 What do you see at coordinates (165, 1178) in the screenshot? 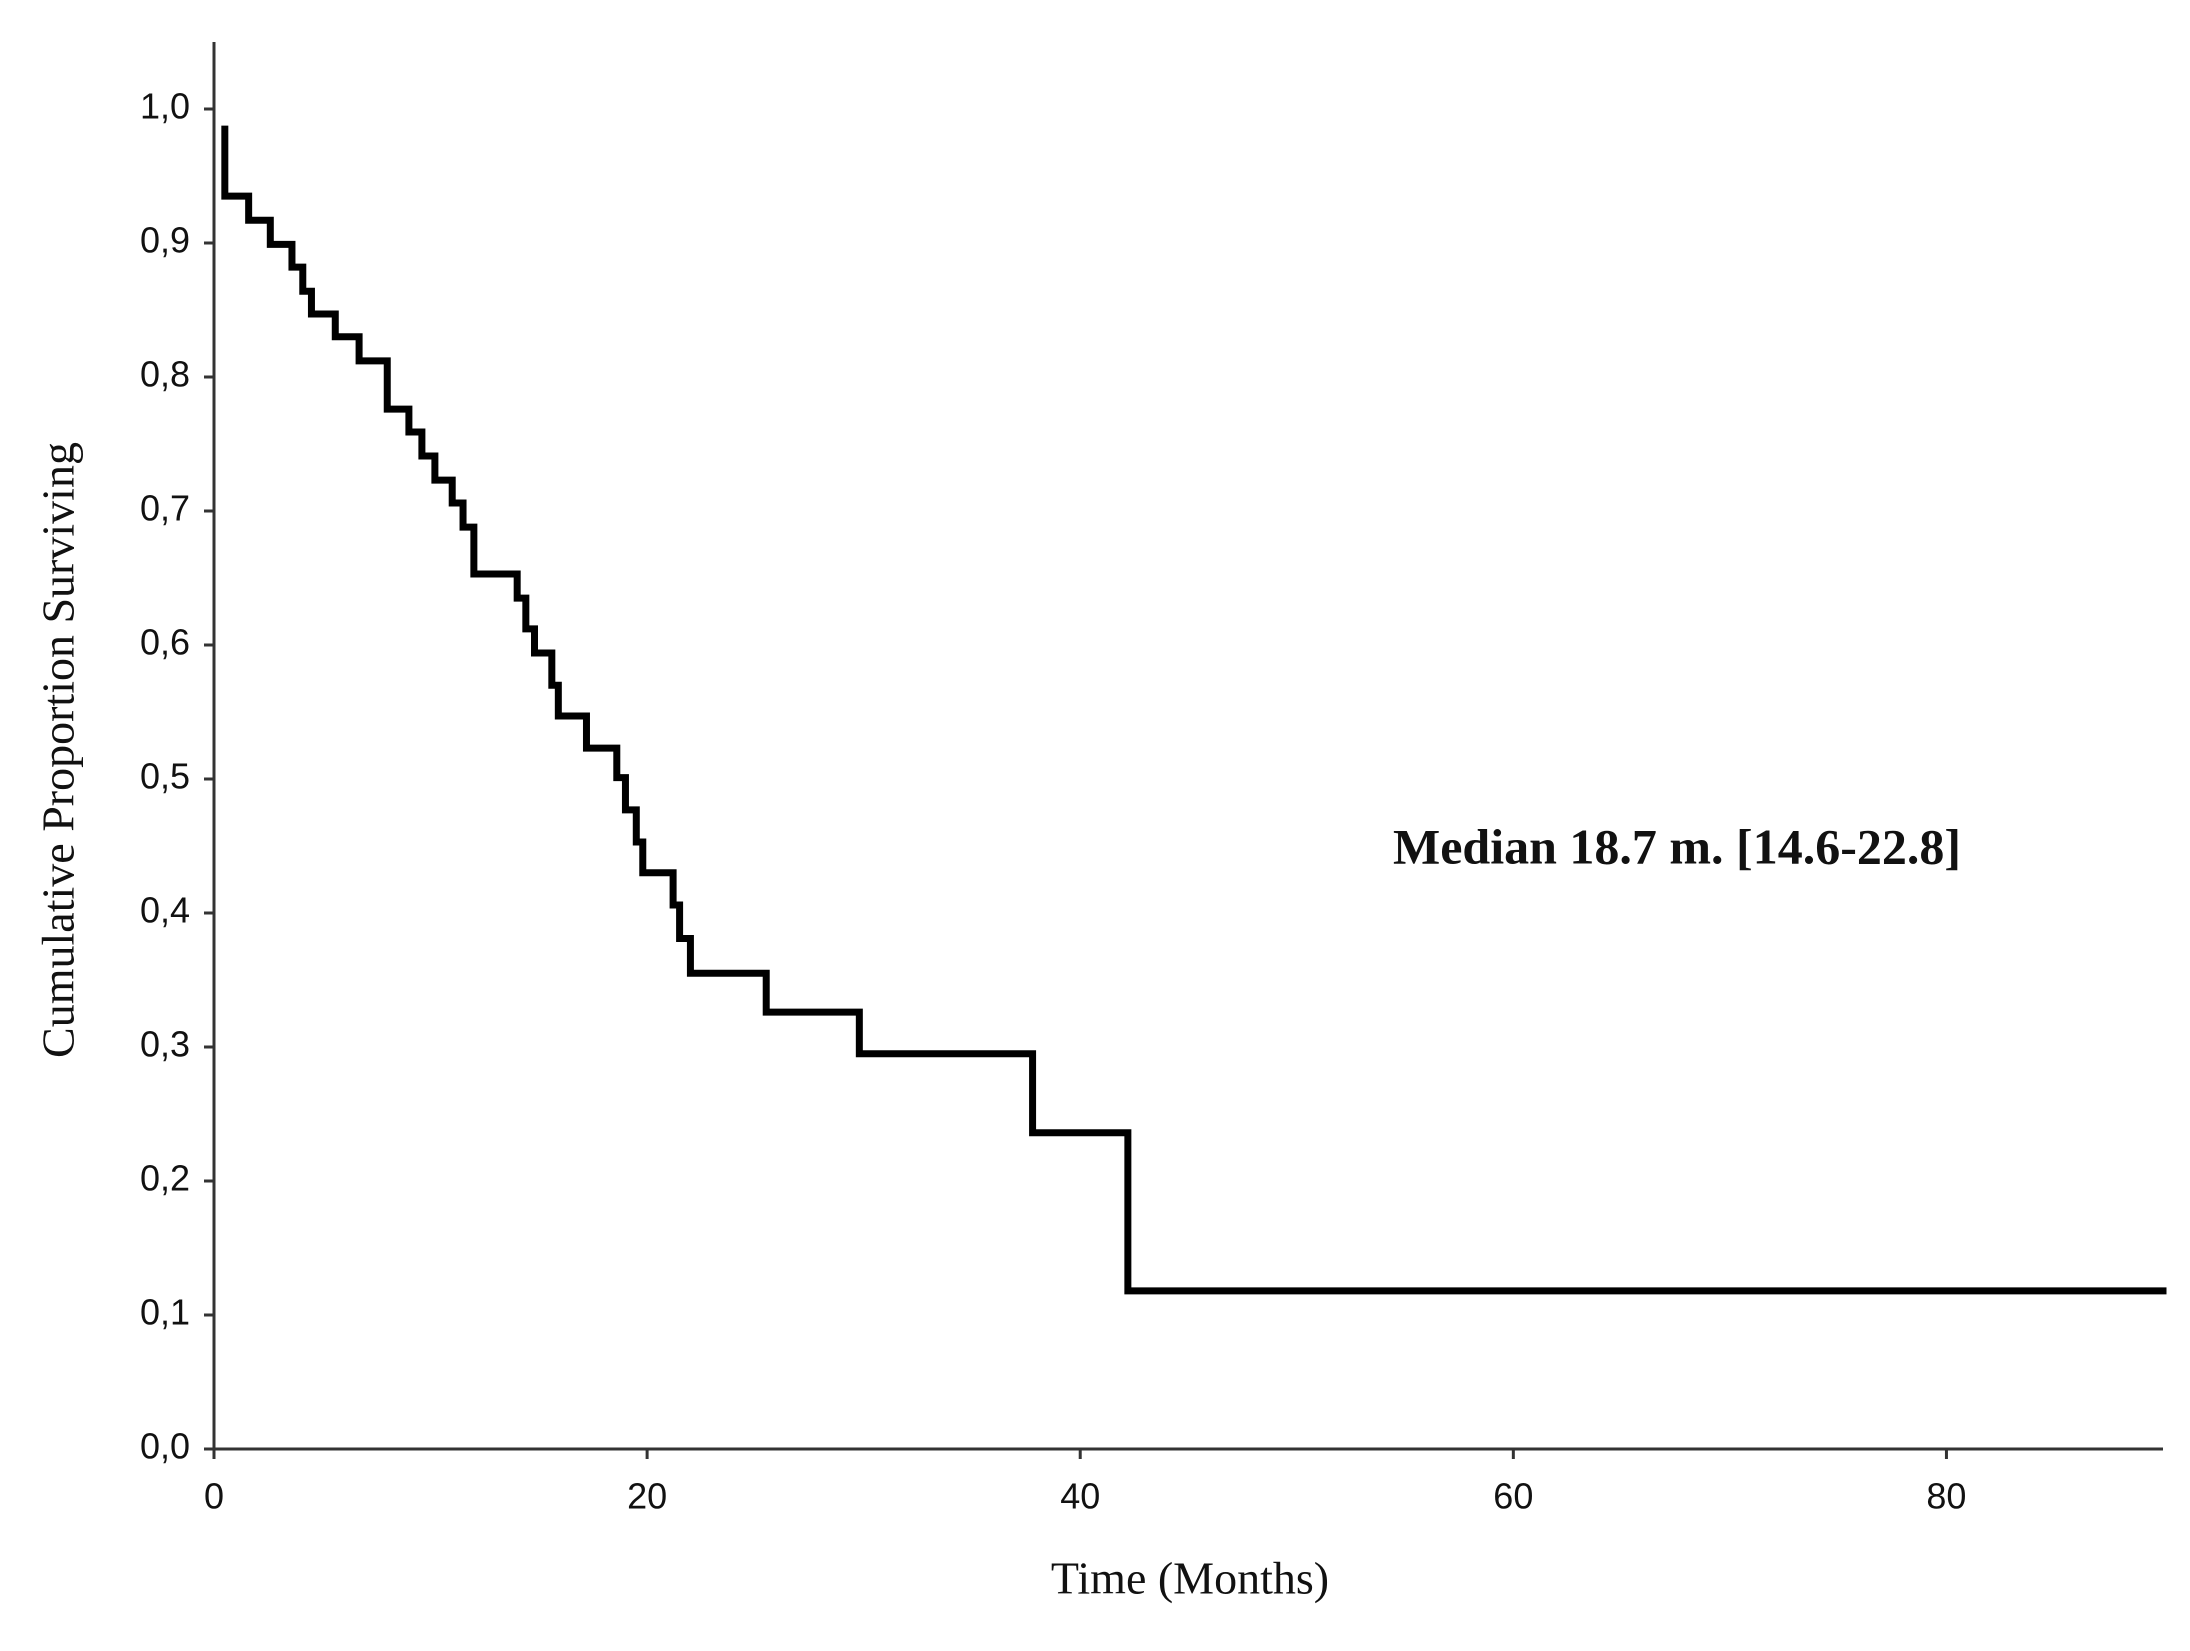
I see `y-tick-label: 0,2` at bounding box center [165, 1178].